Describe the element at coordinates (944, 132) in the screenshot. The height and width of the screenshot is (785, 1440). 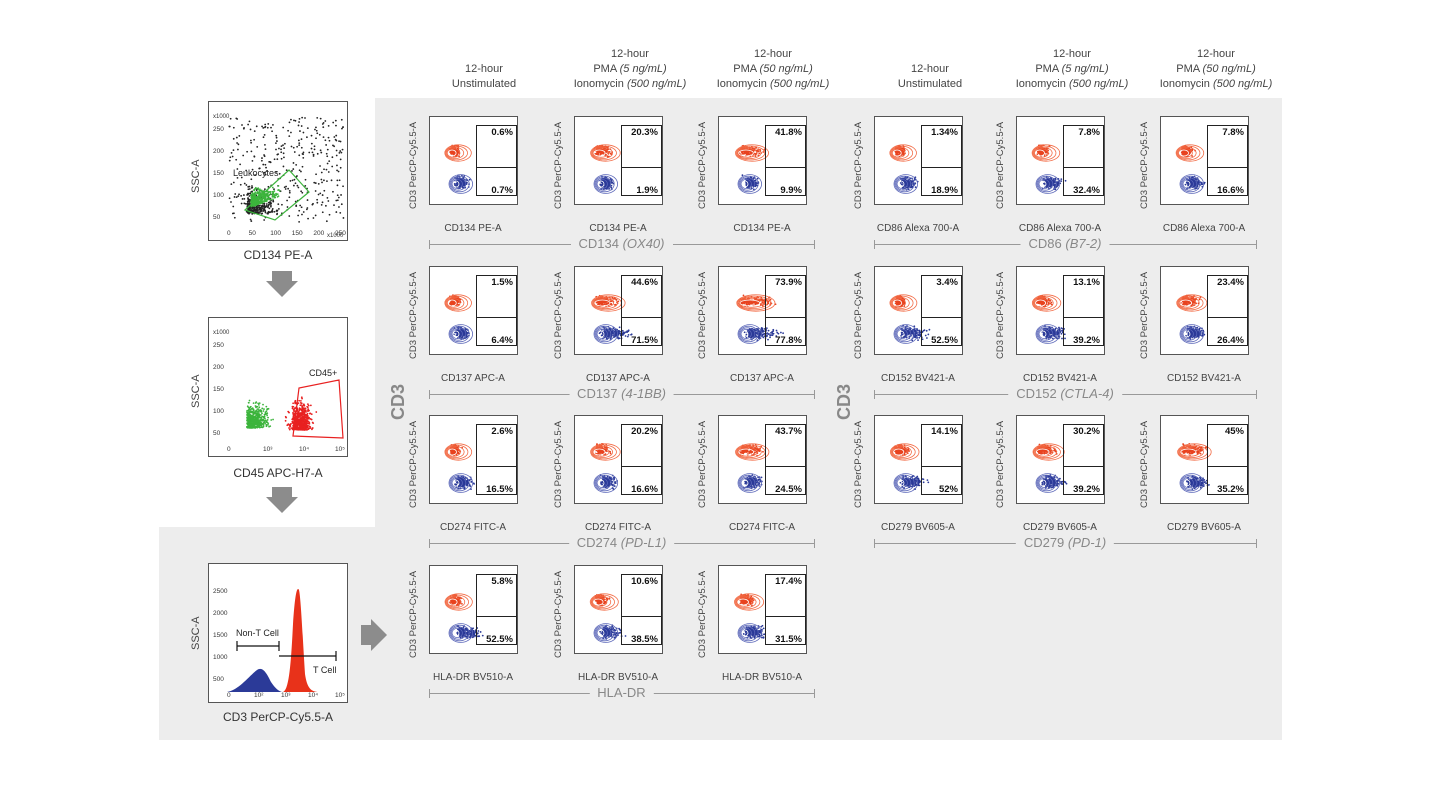
I see `upper-gate-percentage: 1.34%` at that location.